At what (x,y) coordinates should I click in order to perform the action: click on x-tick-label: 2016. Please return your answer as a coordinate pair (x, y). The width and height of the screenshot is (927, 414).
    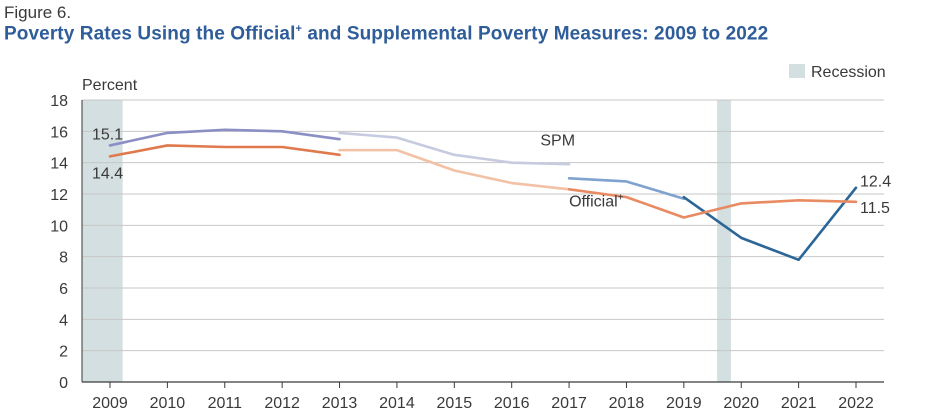
    Looking at the image, I should click on (512, 403).